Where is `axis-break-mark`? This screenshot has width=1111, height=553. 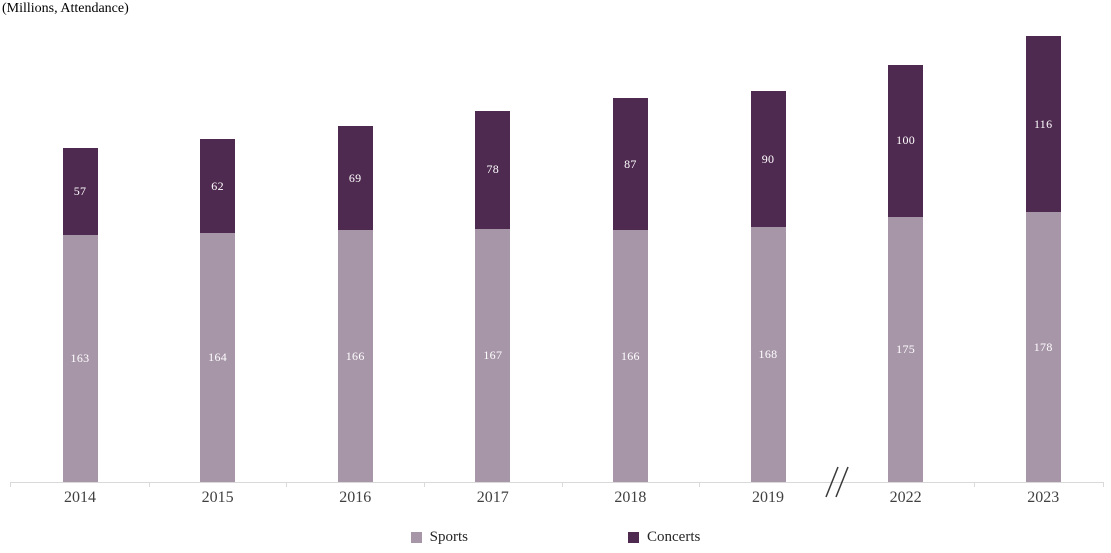
axis-break-mark is located at coordinates (837, 482).